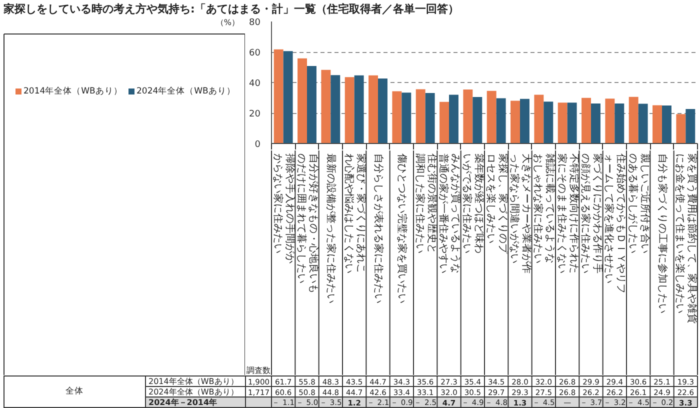  Describe the element at coordinates (614, 224) in the screenshot. I see `x-tick-label: 住み始めてからもＤＩＹやリフォームして家を進化させたい` at that location.